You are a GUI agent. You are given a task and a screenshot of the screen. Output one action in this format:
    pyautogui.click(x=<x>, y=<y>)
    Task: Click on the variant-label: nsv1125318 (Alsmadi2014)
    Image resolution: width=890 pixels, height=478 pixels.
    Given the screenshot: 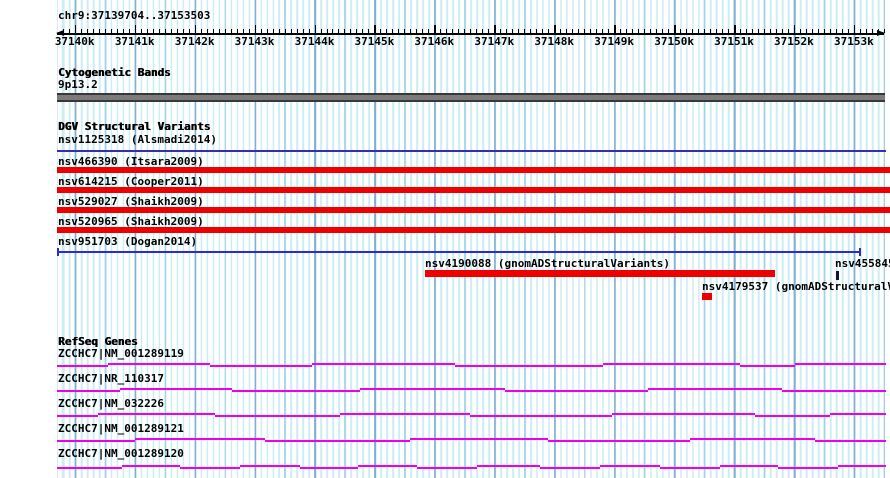 What is the action you would take?
    pyautogui.click(x=137, y=139)
    